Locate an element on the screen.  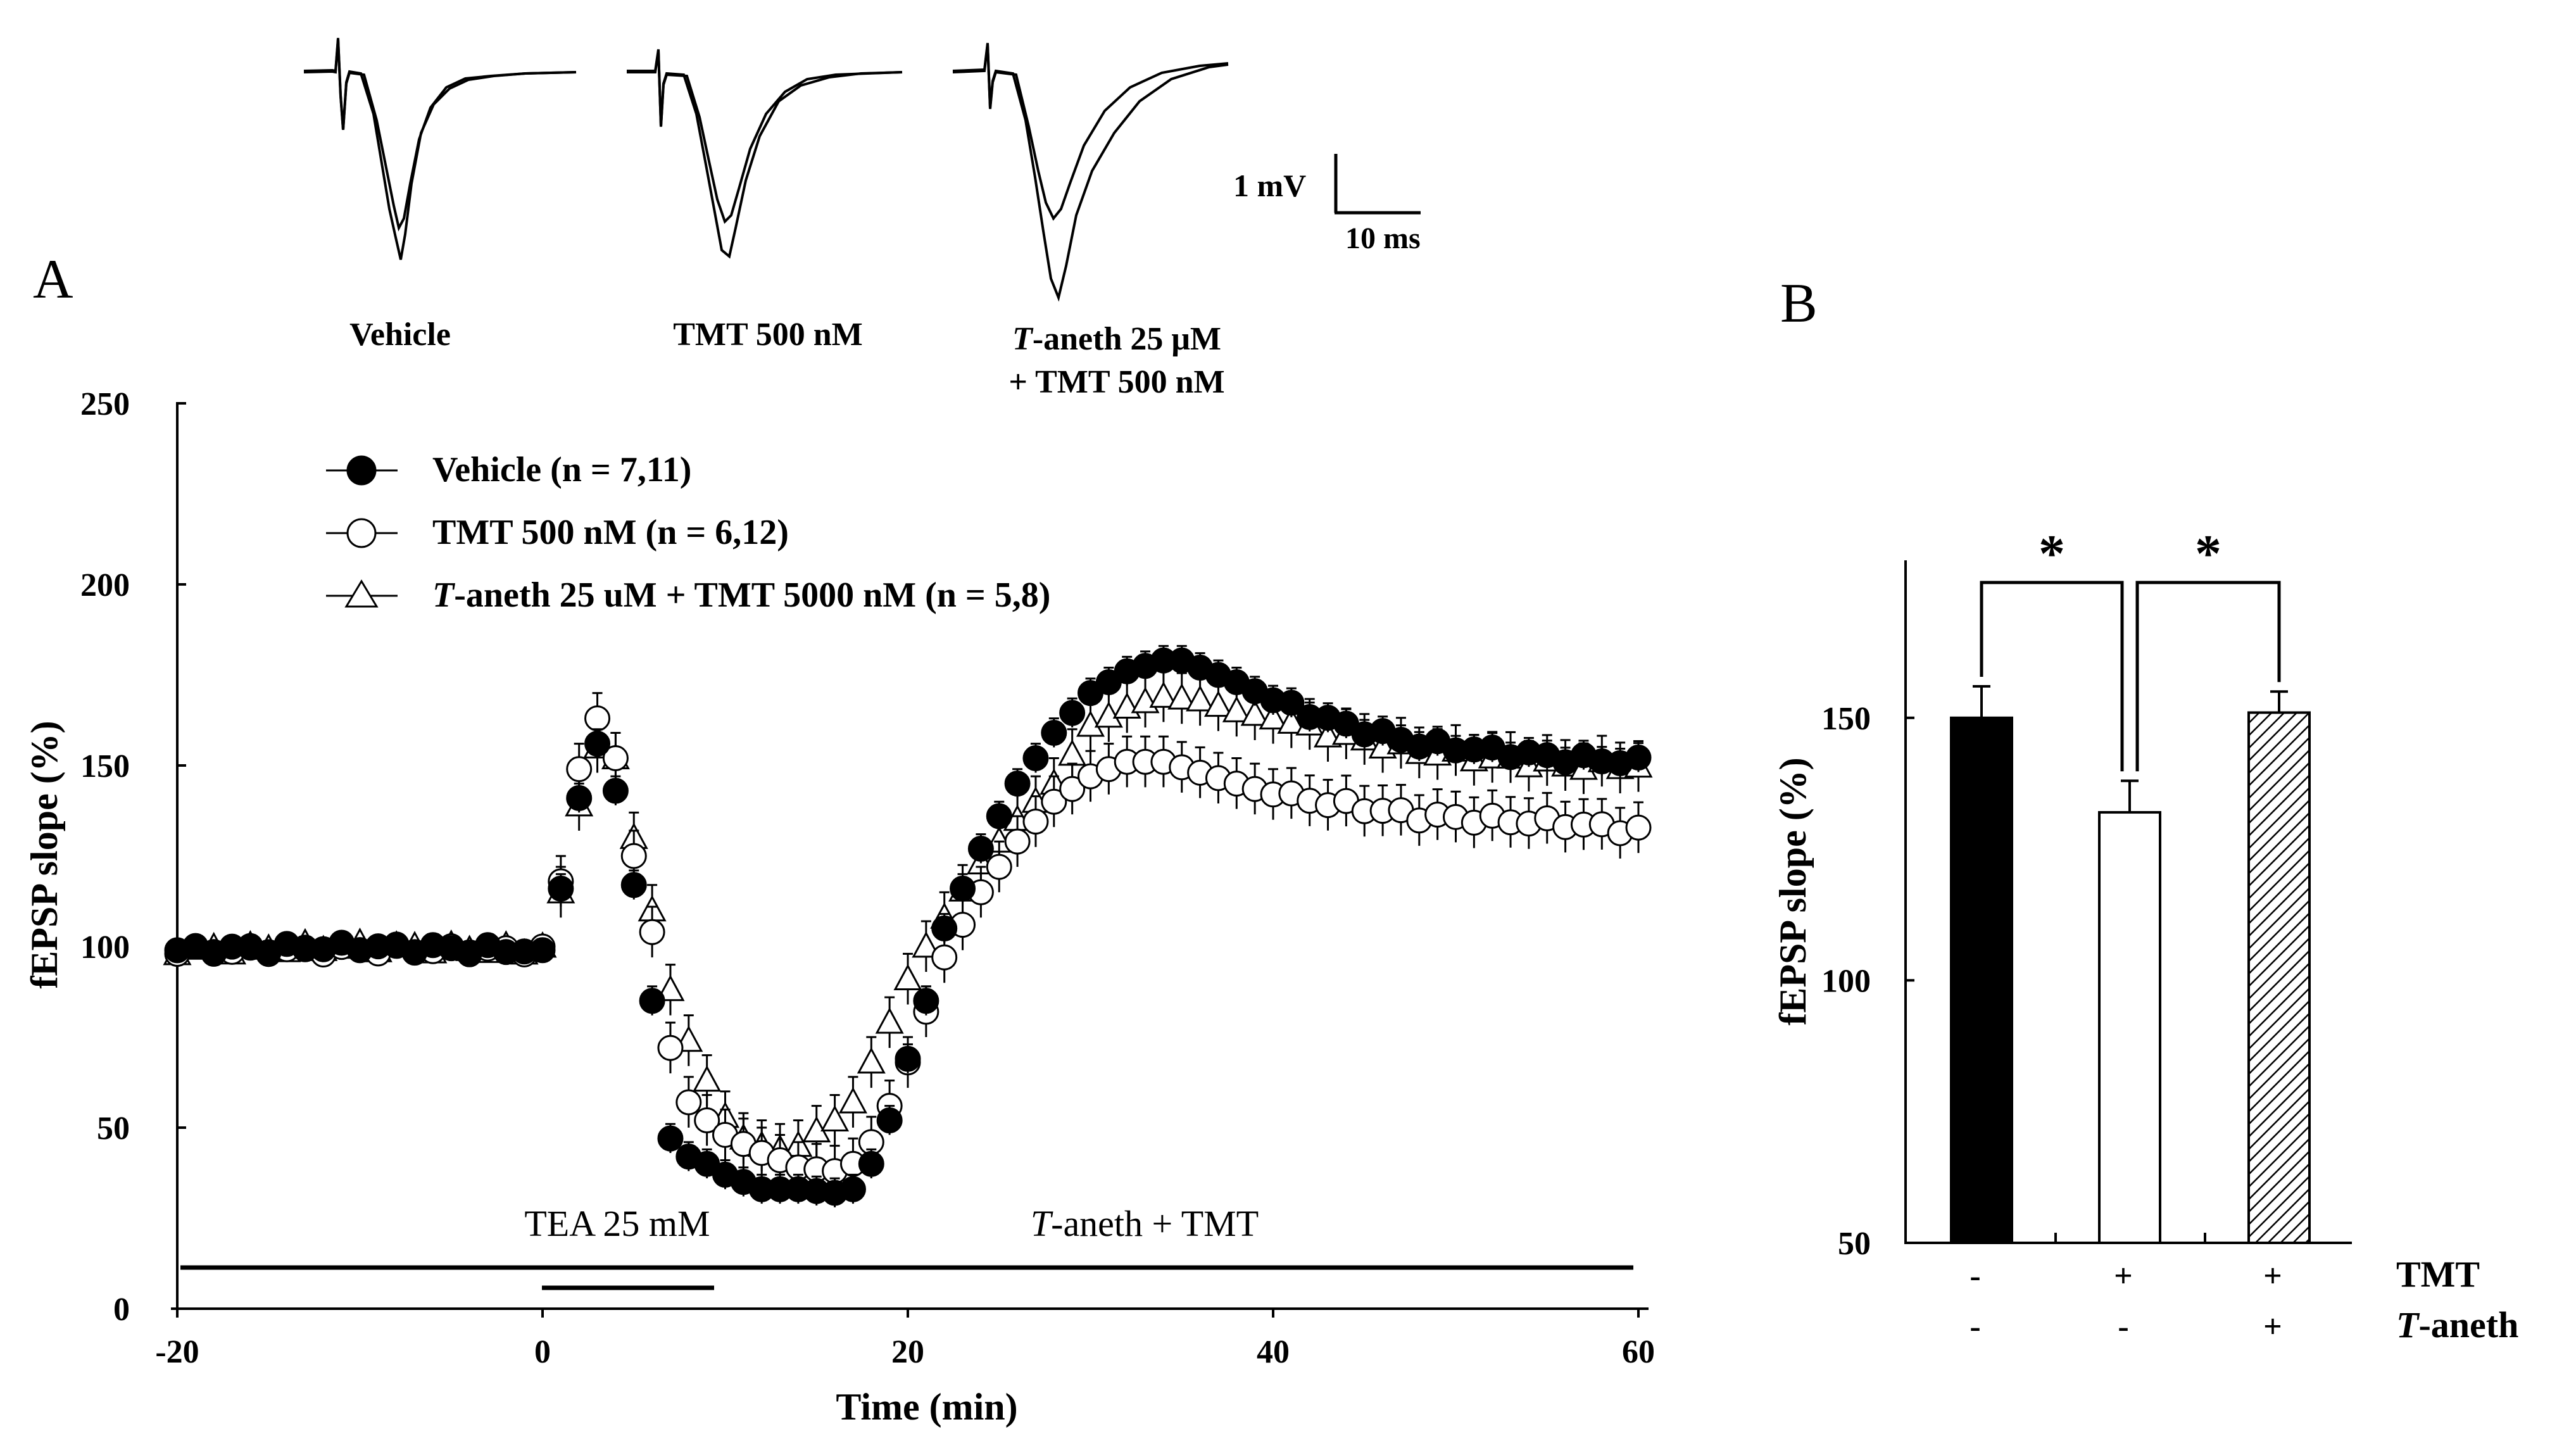
treatment-label-italic: T is located at coordinates (1042, 1223).